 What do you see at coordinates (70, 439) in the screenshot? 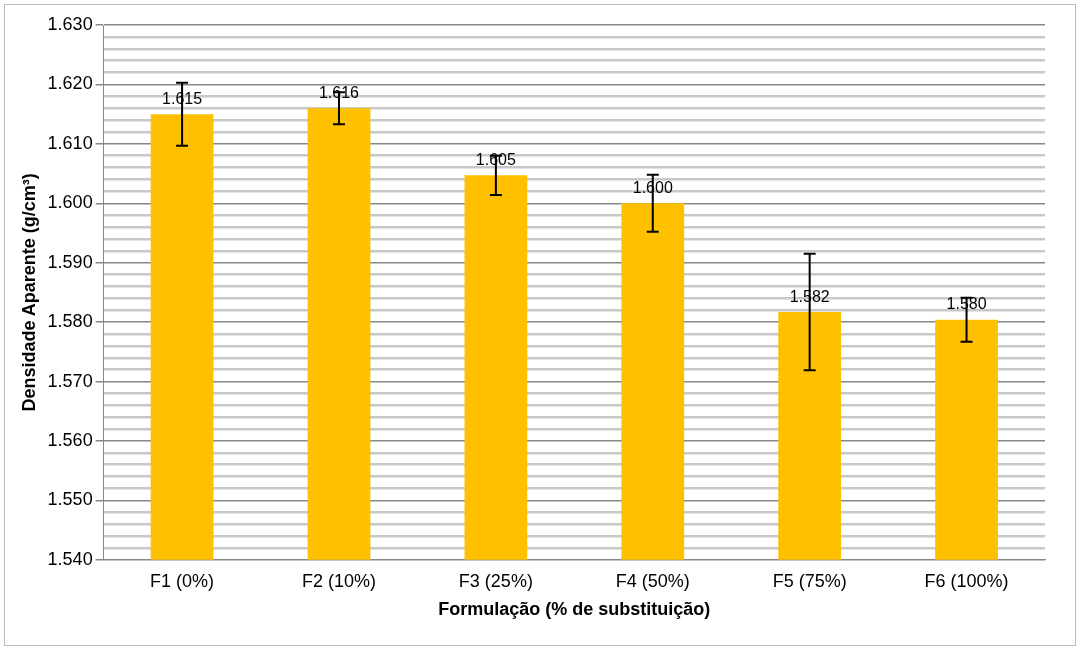
I see `y-tick-label: 1.560` at bounding box center [70, 439].